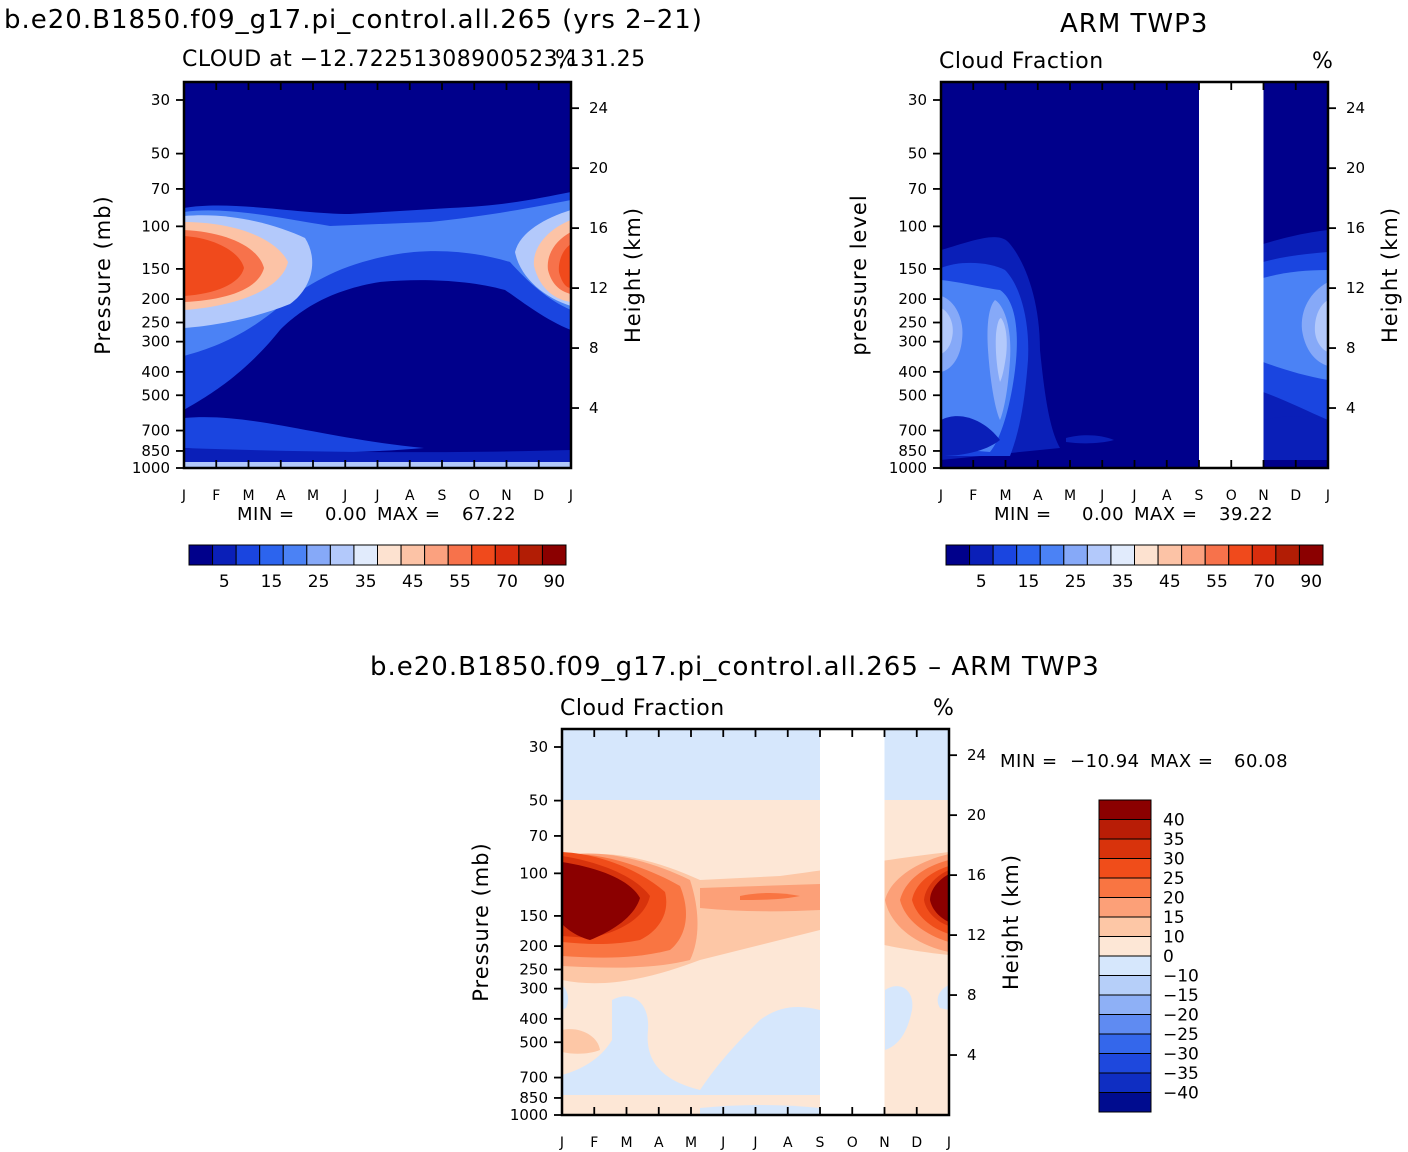 The image size is (1408, 1152). What do you see at coordinates (1181, 1016) in the screenshot?
I see `diff-colorbar-label: −20` at bounding box center [1181, 1016].